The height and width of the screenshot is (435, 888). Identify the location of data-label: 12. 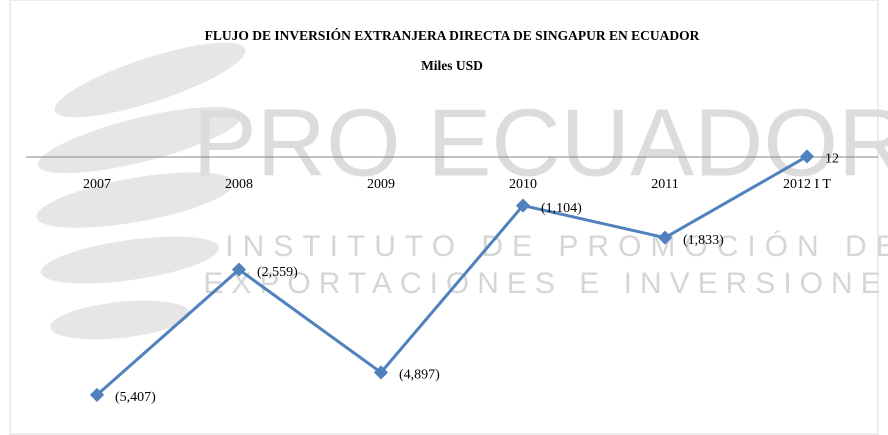
(832, 159).